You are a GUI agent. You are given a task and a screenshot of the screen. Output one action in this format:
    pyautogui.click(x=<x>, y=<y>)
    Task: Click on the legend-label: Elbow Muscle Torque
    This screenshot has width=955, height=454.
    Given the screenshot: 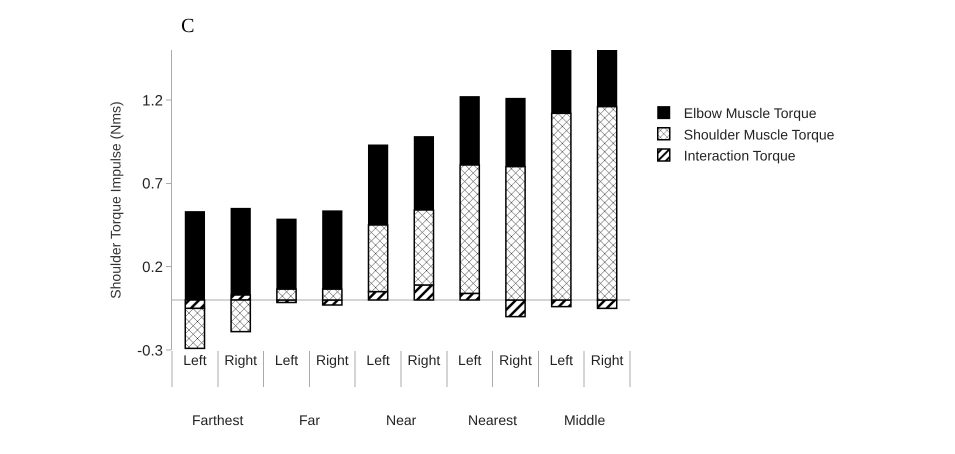 What is the action you would take?
    pyautogui.click(x=750, y=113)
    